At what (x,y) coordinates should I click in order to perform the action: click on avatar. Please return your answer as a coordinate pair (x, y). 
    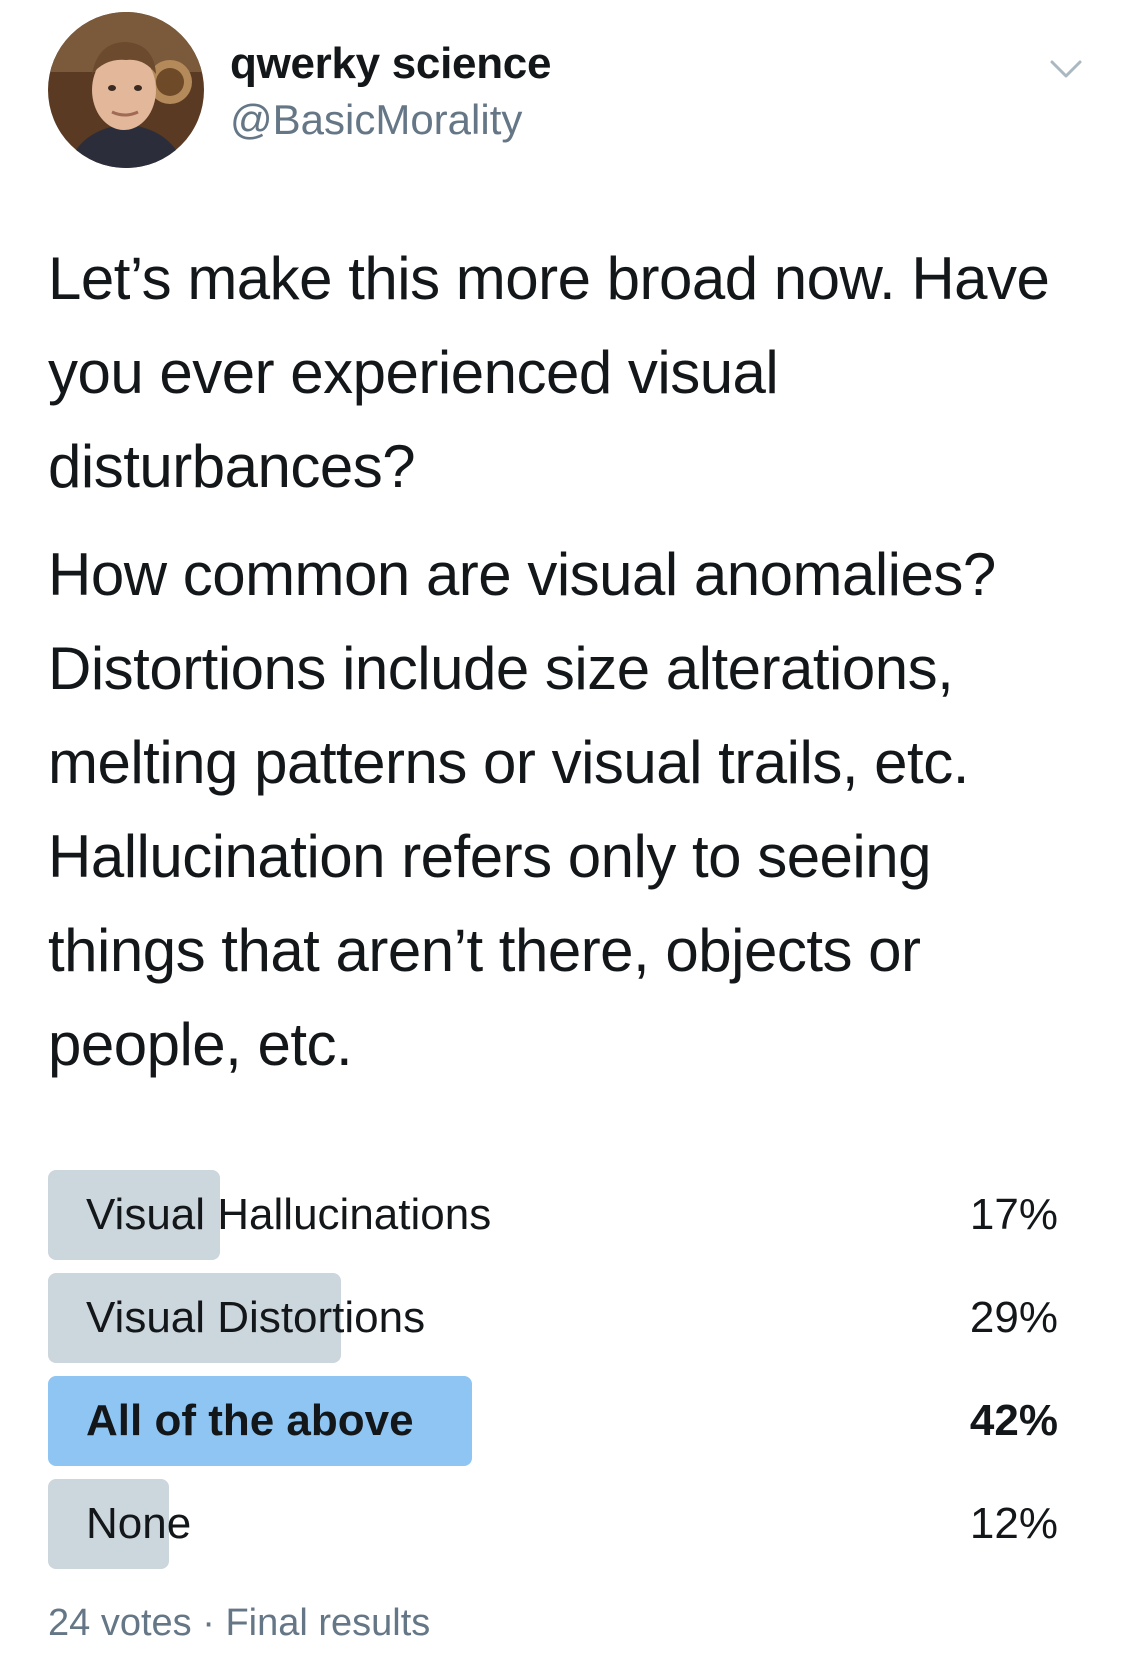
    Looking at the image, I should click on (126, 90).